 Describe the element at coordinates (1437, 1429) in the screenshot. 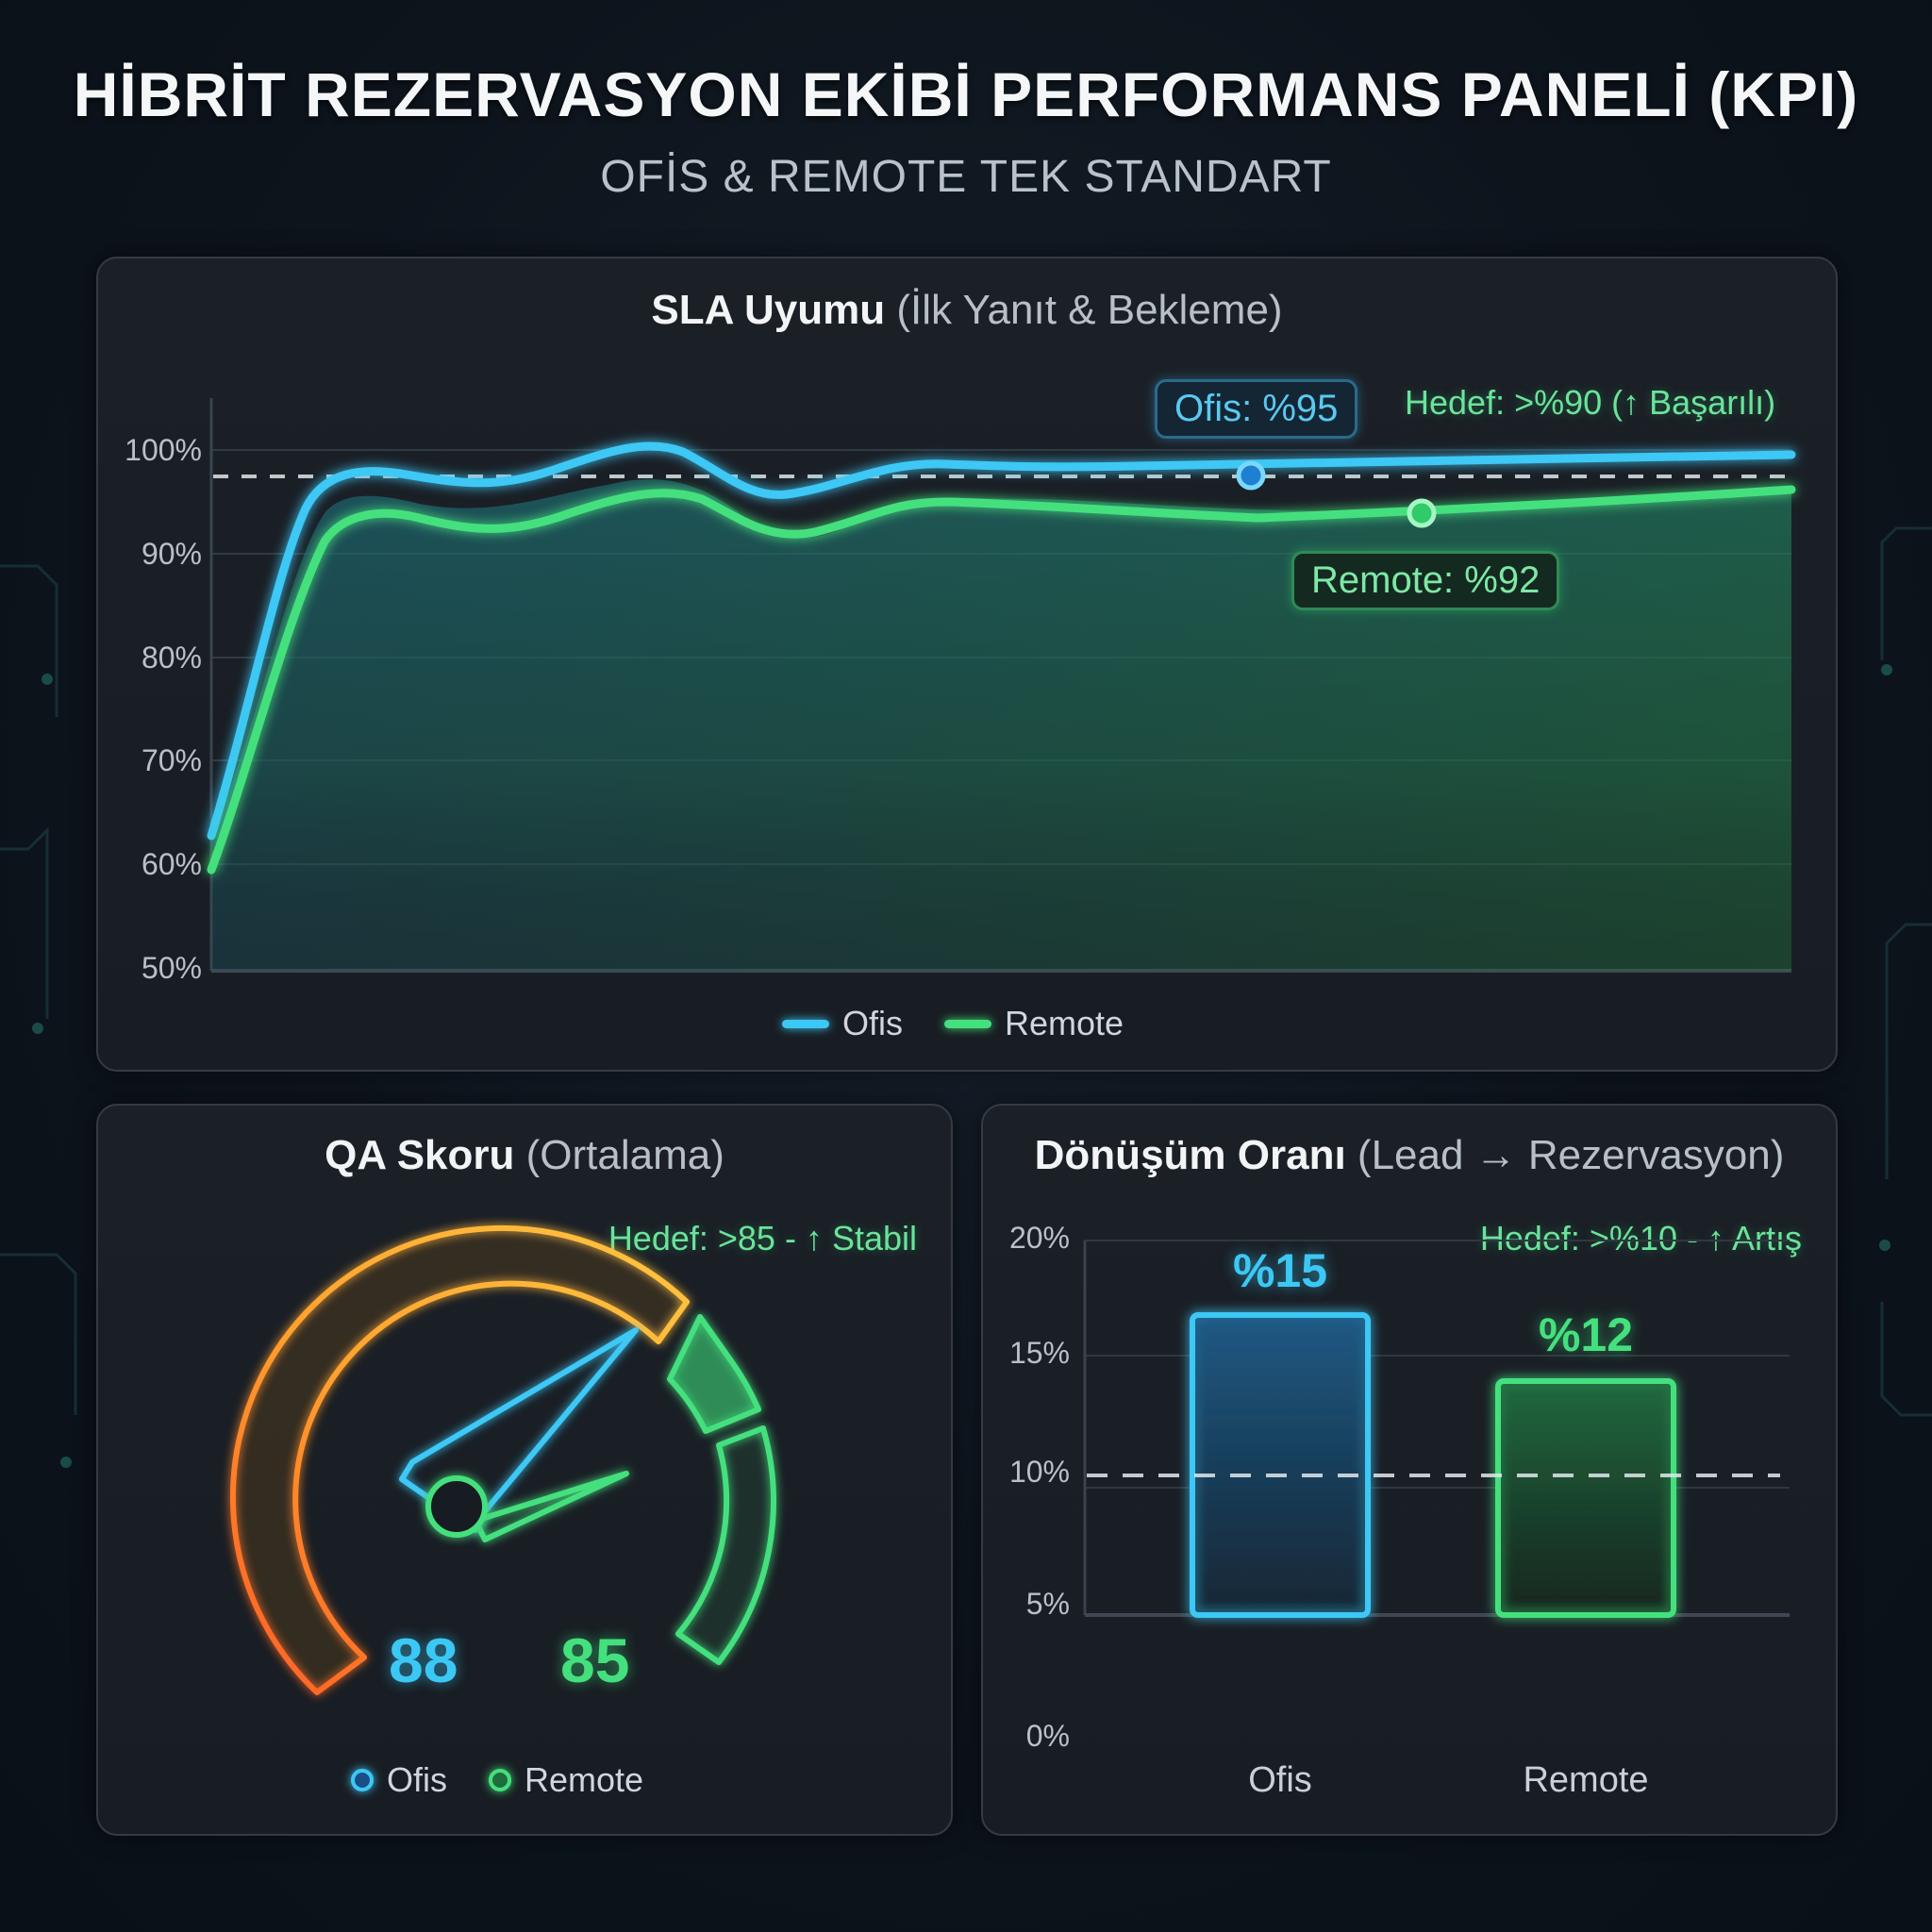

I see `conversion-bar-chart` at that location.